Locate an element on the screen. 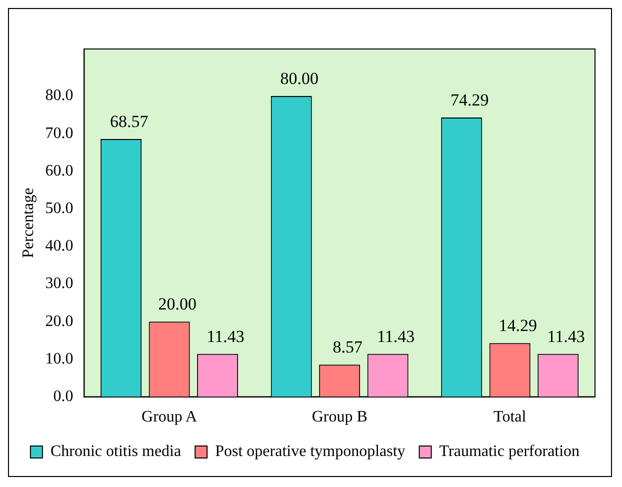 This screenshot has height=487, width=622. data-label: 74.29 is located at coordinates (469, 100).